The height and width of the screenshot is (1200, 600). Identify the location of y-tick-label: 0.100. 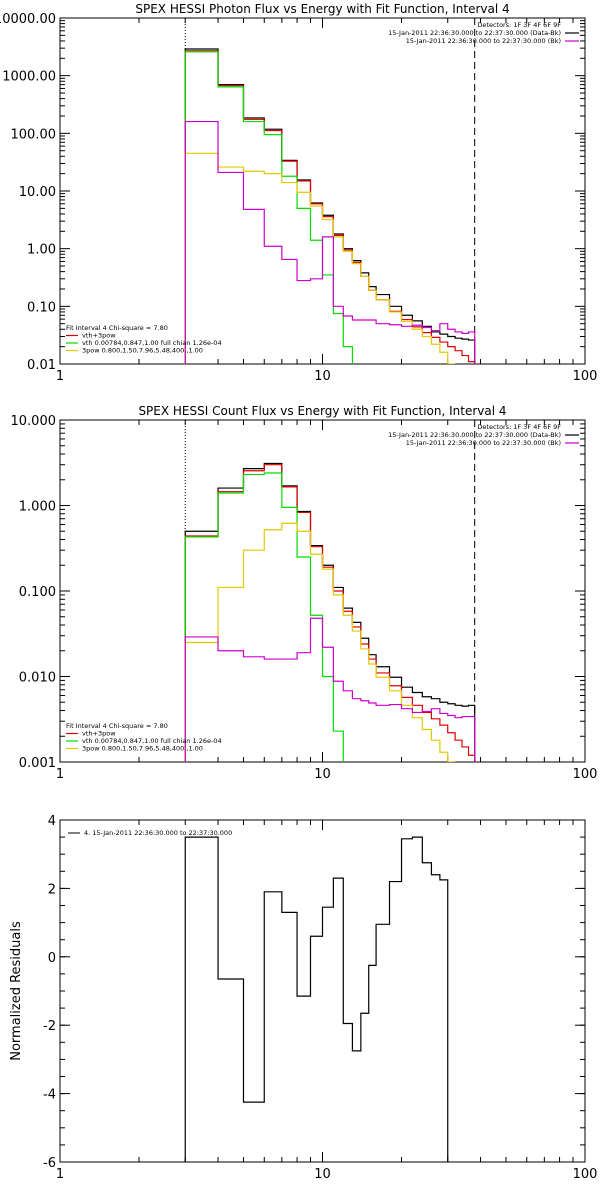
(37, 592).